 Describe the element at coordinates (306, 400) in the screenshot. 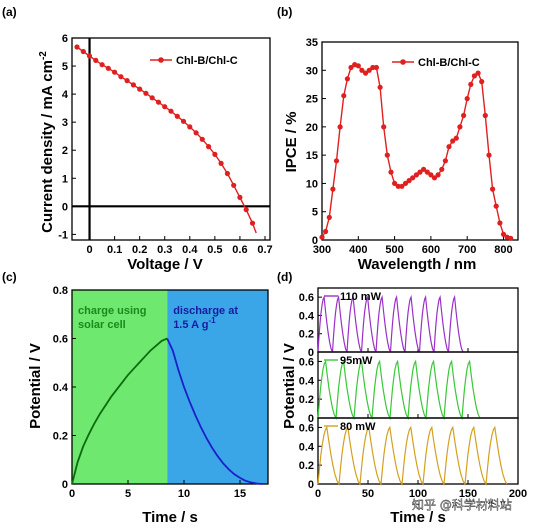

I see `panel-d-subplot-2-y-tick-label: 0.2` at that location.